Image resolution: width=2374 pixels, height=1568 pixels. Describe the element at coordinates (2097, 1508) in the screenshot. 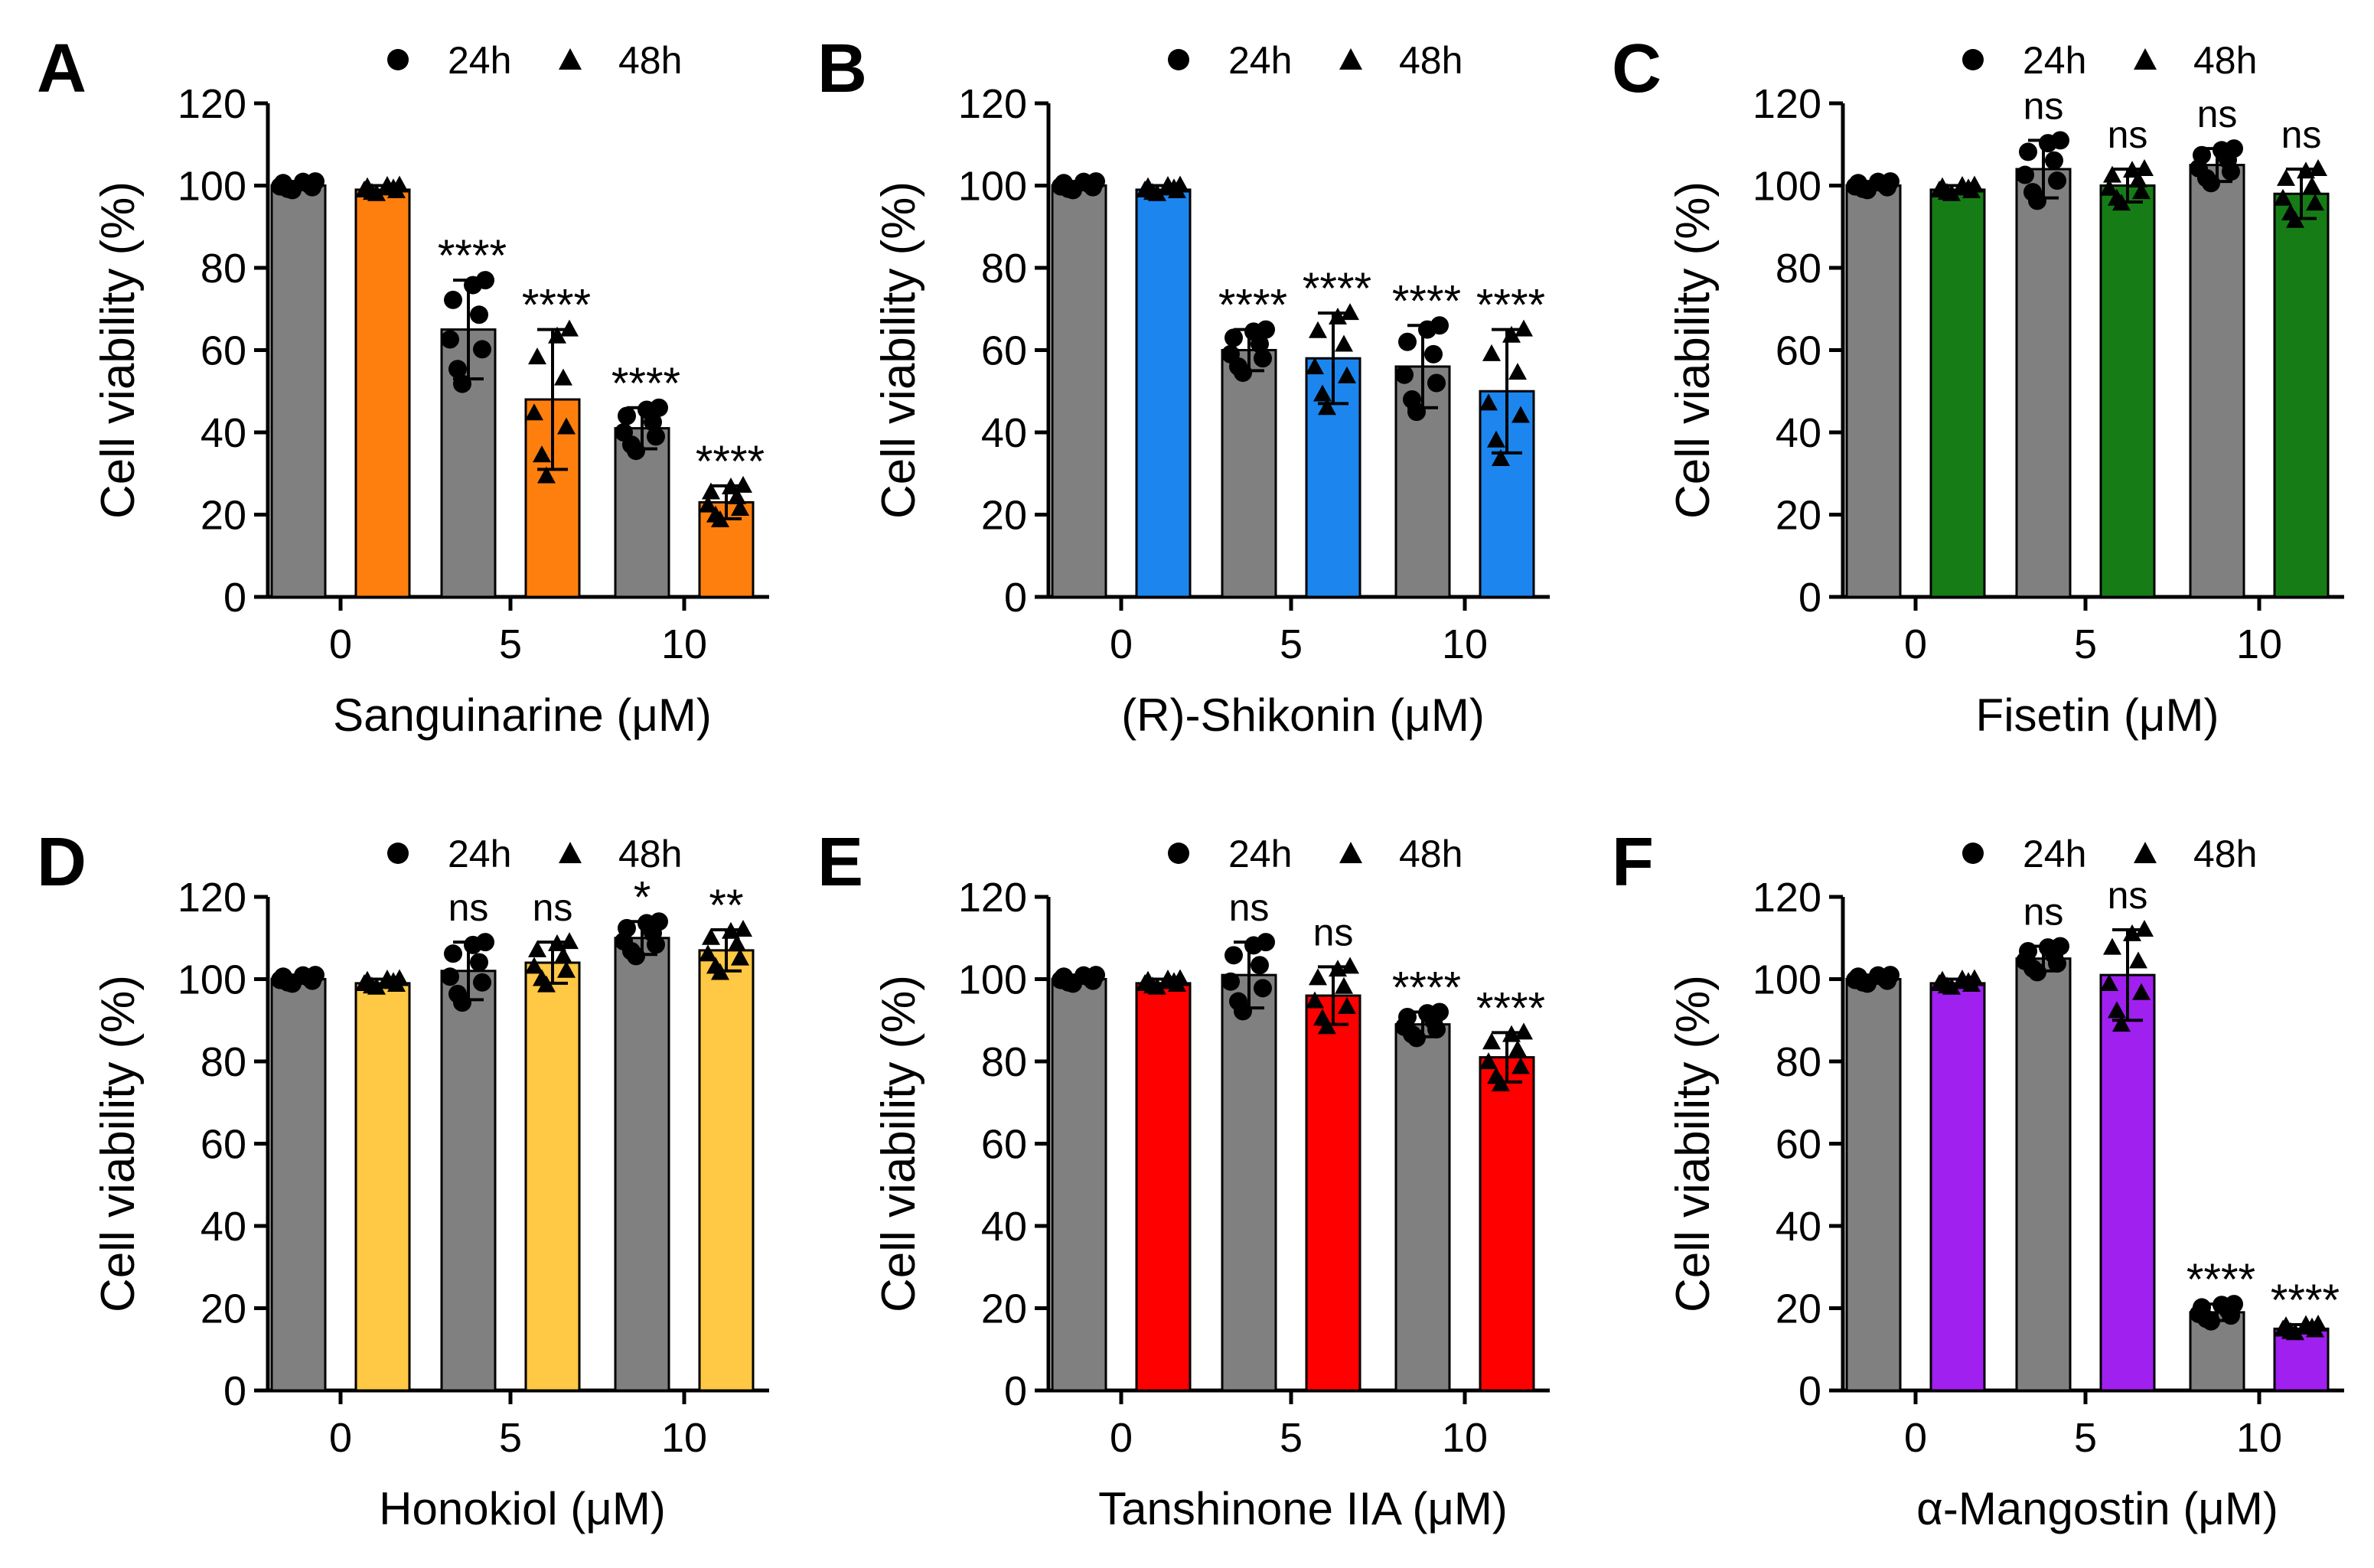

I see `x-axis-label: α-Mangostin (μM)` at that location.